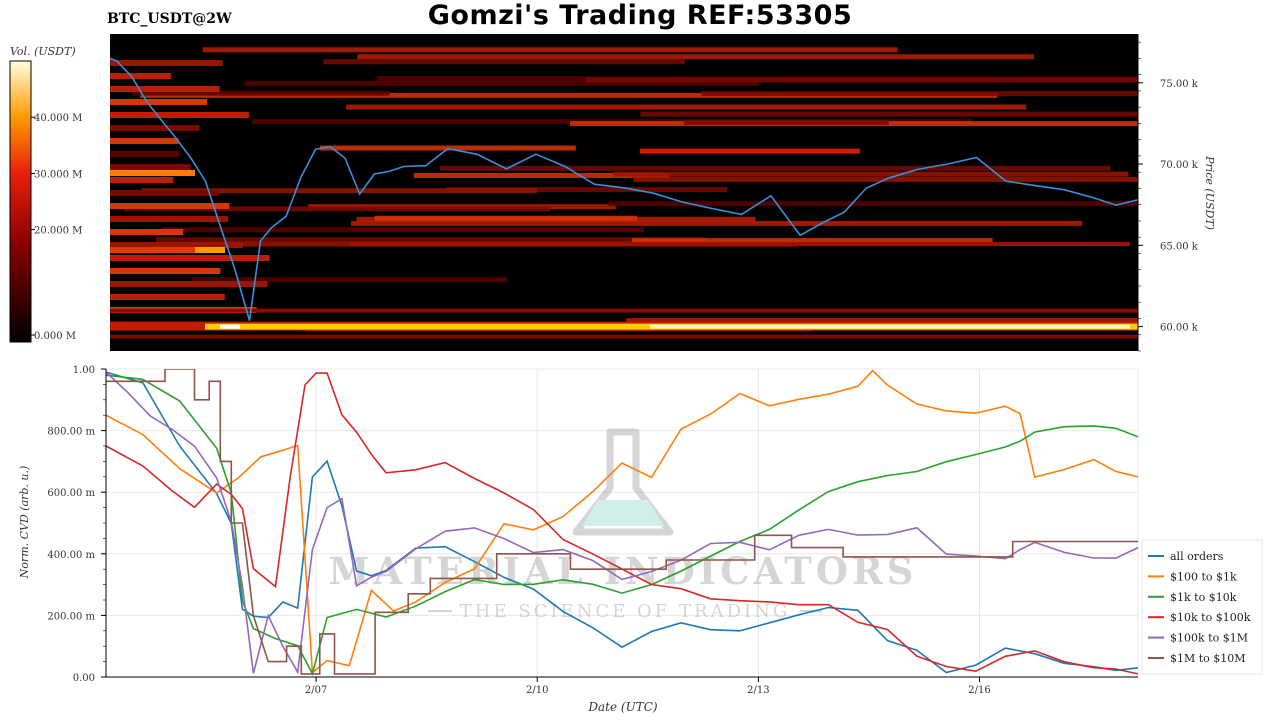  I want to click on chart-title: Gomzi's Trading REF:53305, so click(640, 15).